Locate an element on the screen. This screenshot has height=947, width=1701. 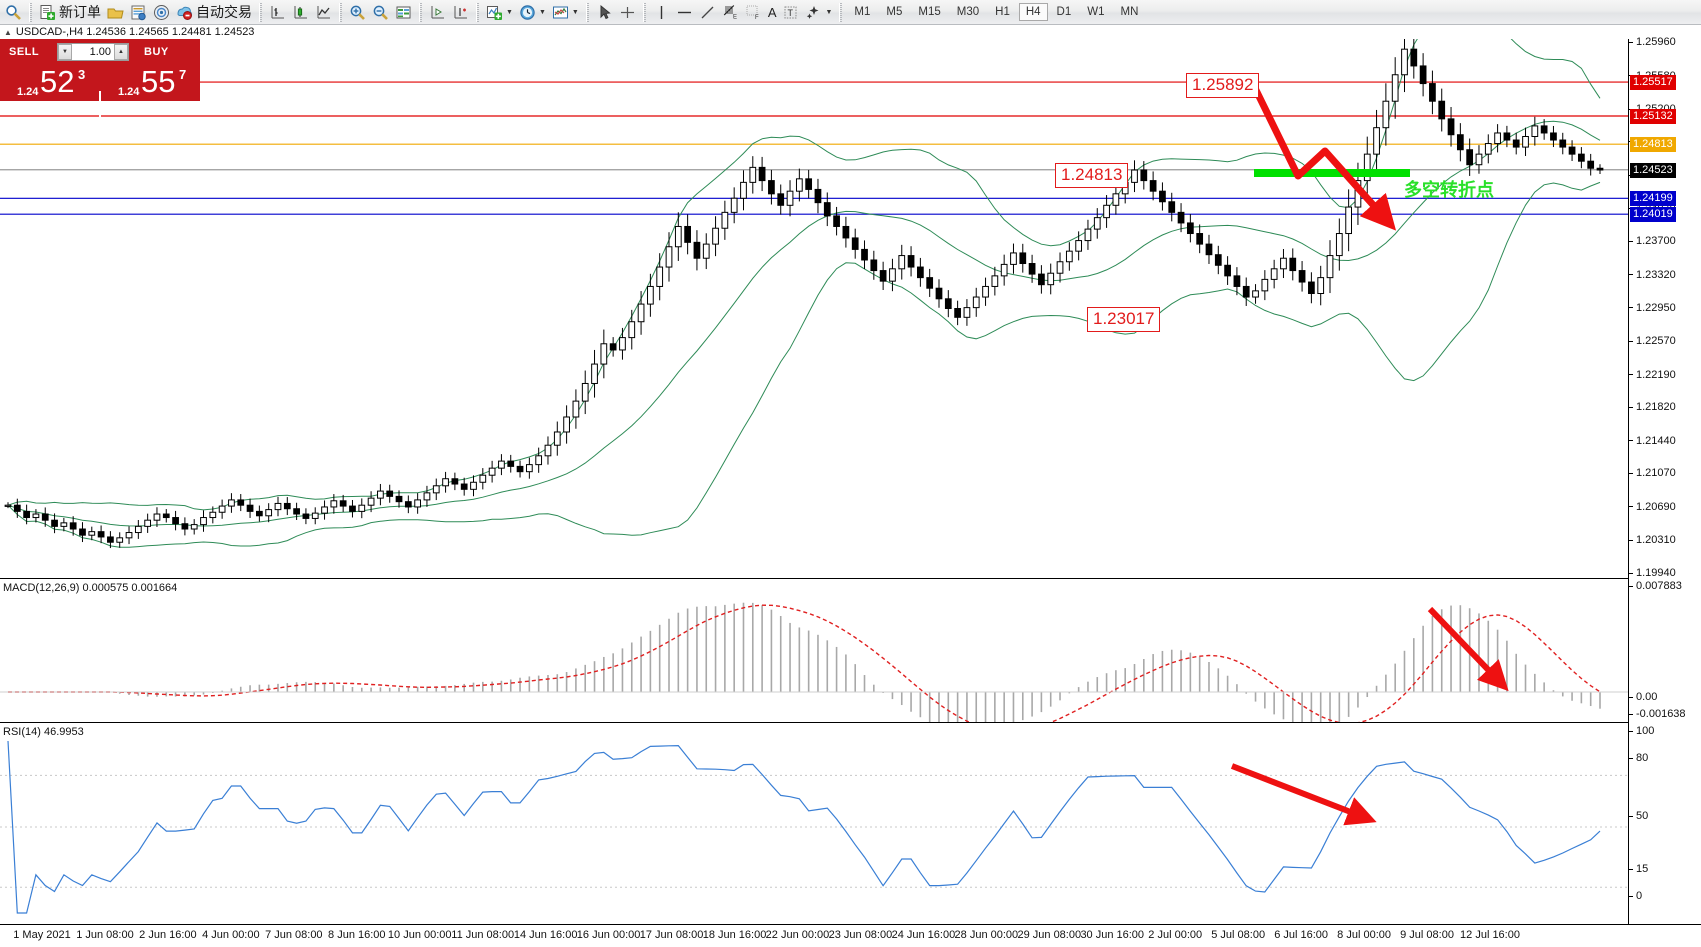
folder-icon is located at coordinates (115, 12).